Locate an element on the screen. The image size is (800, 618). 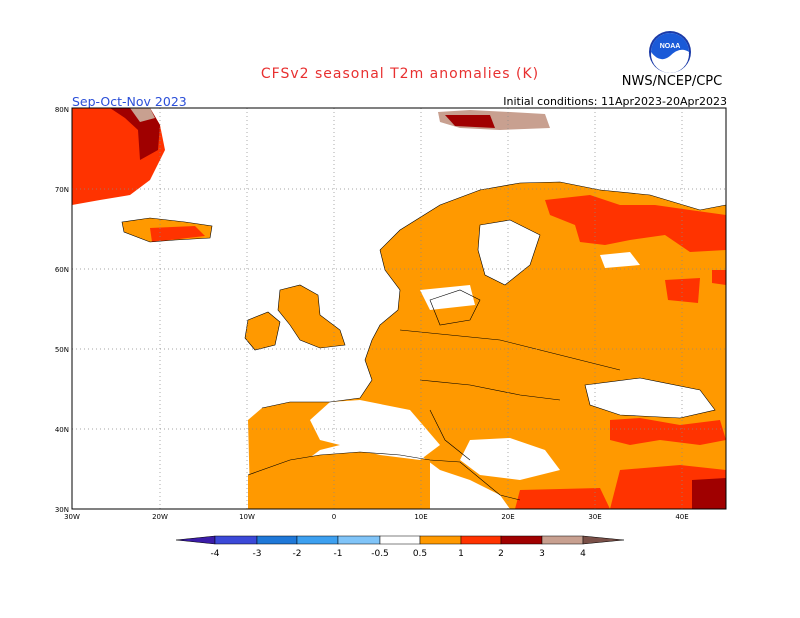
logo-text: NOAA is located at coordinates (670, 46).